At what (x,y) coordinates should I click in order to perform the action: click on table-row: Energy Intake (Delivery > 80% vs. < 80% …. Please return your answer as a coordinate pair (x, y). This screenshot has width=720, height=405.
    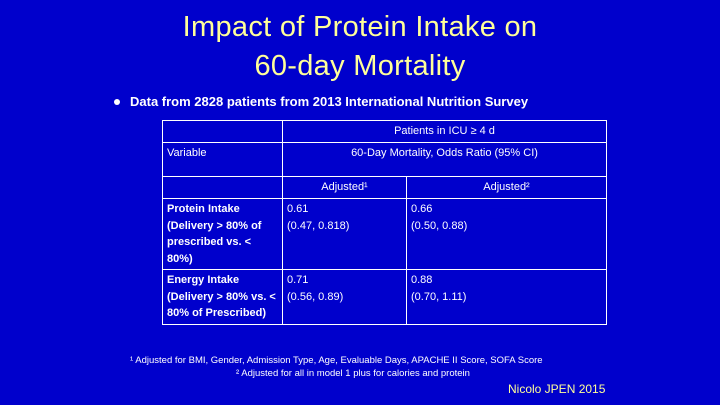
    Looking at the image, I should click on (384, 297).